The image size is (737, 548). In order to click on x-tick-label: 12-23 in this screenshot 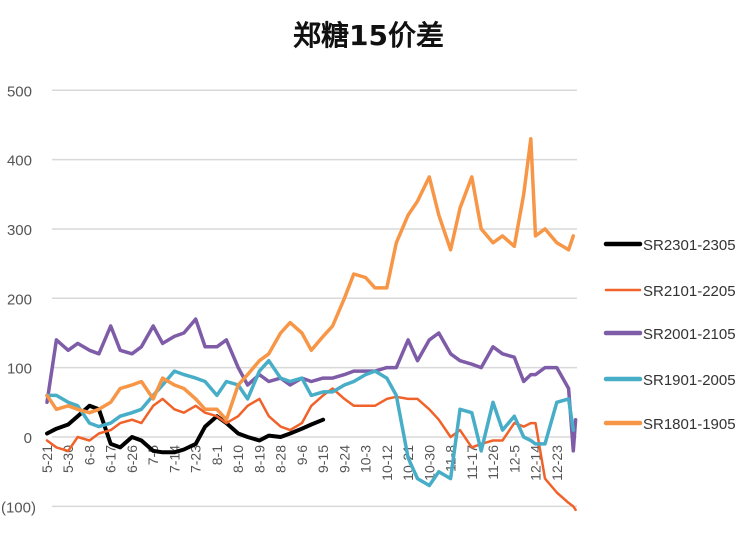, I will do `click(557, 463)`.